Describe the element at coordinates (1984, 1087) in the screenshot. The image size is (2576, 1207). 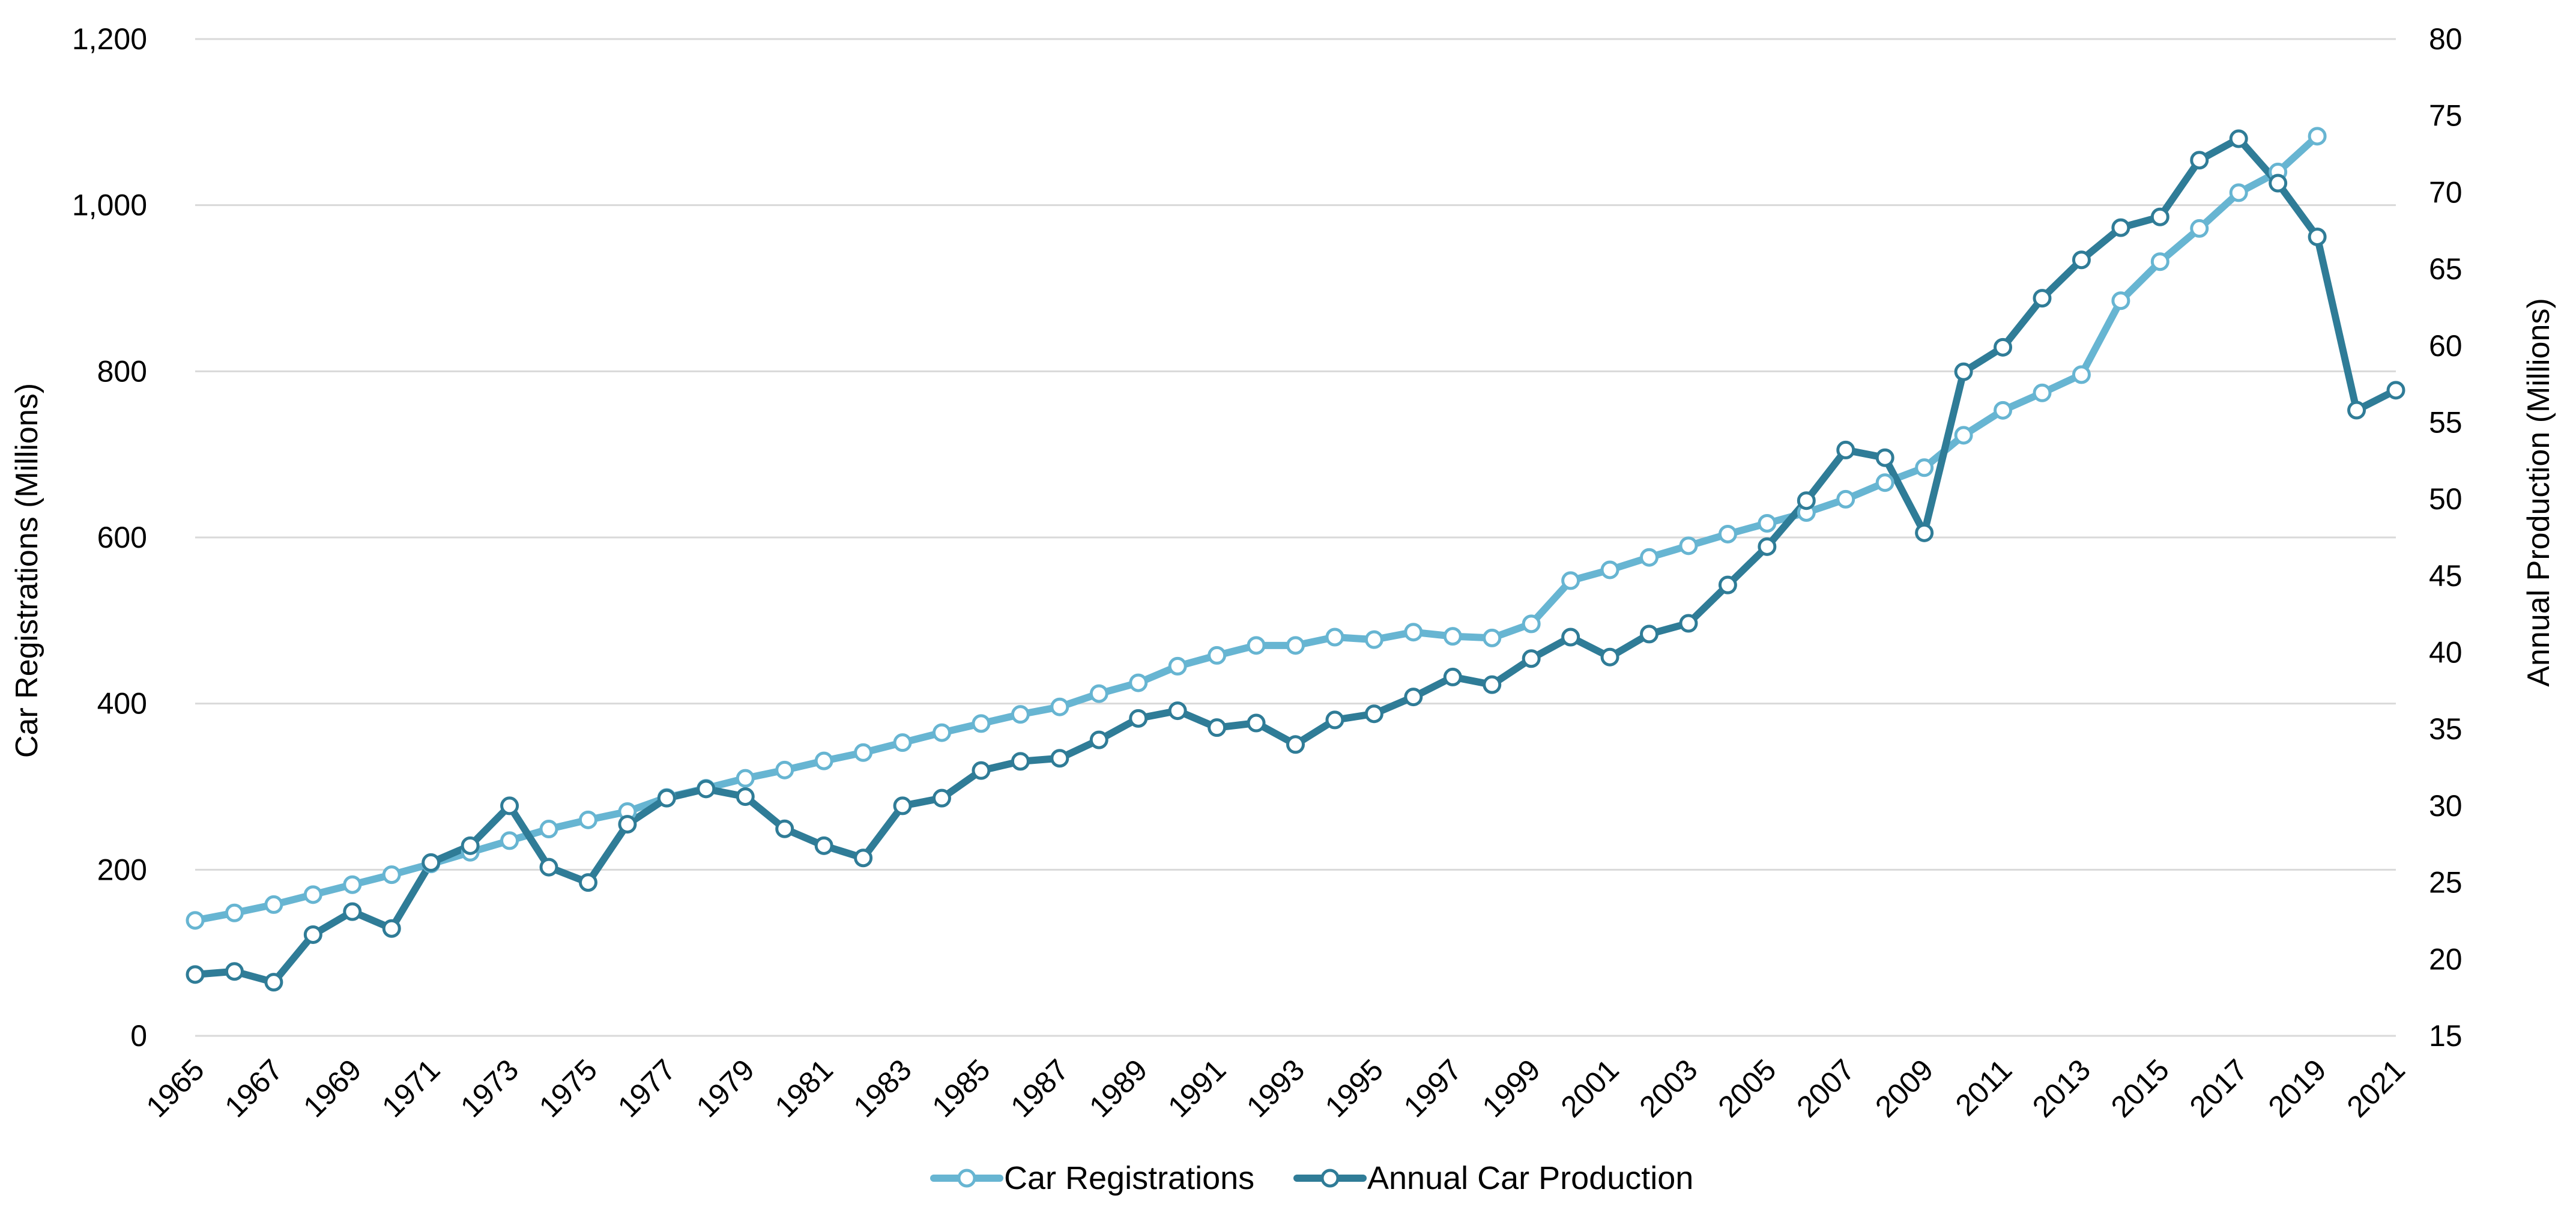
I see `x-tick-label: 2011` at that location.